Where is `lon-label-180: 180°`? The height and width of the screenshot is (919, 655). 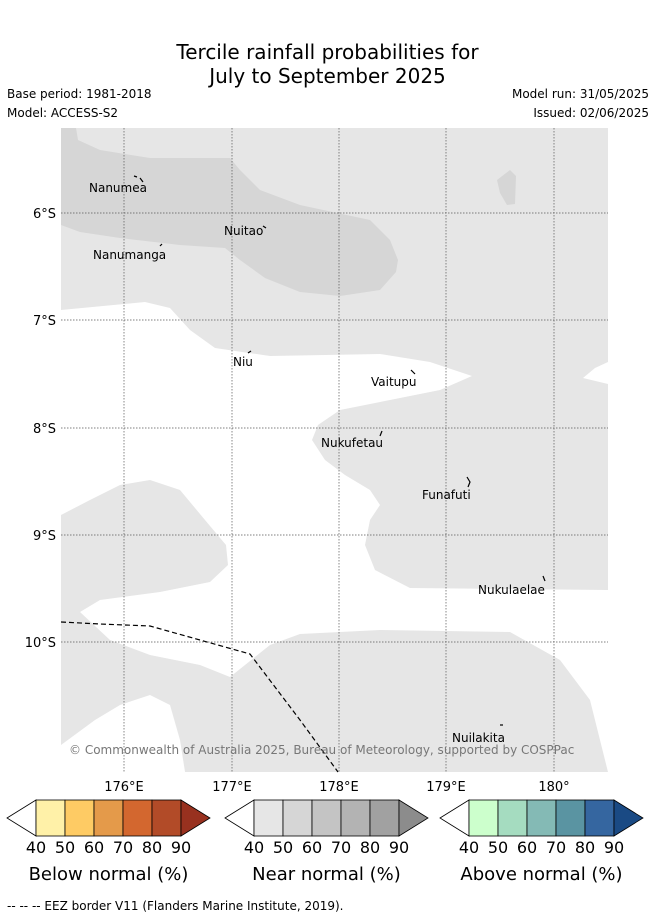 lon-label-180: 180° is located at coordinates (553, 787).